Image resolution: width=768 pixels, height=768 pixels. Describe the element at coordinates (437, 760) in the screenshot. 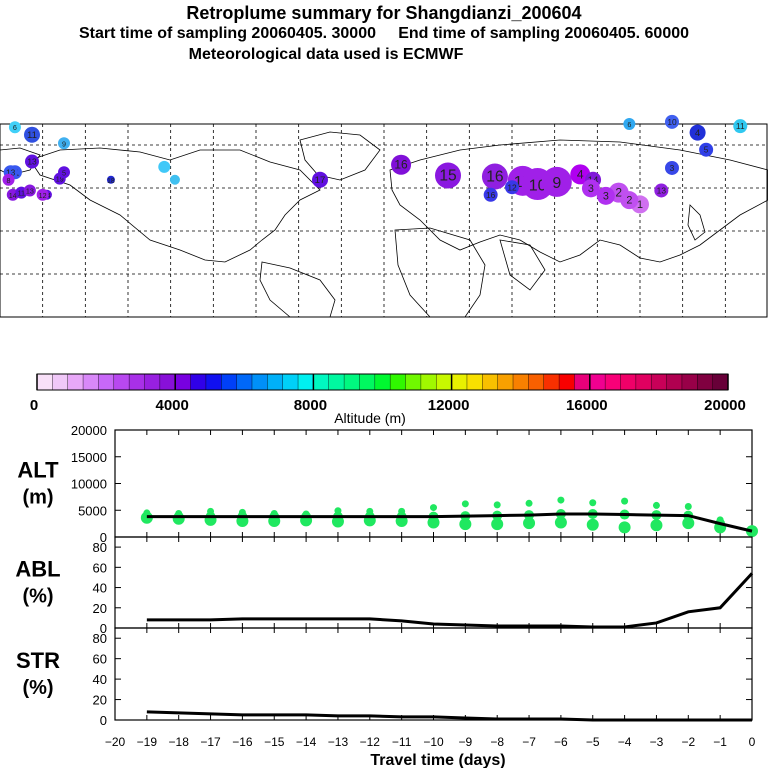

I see `x-axis-label: Travel time (days)` at that location.